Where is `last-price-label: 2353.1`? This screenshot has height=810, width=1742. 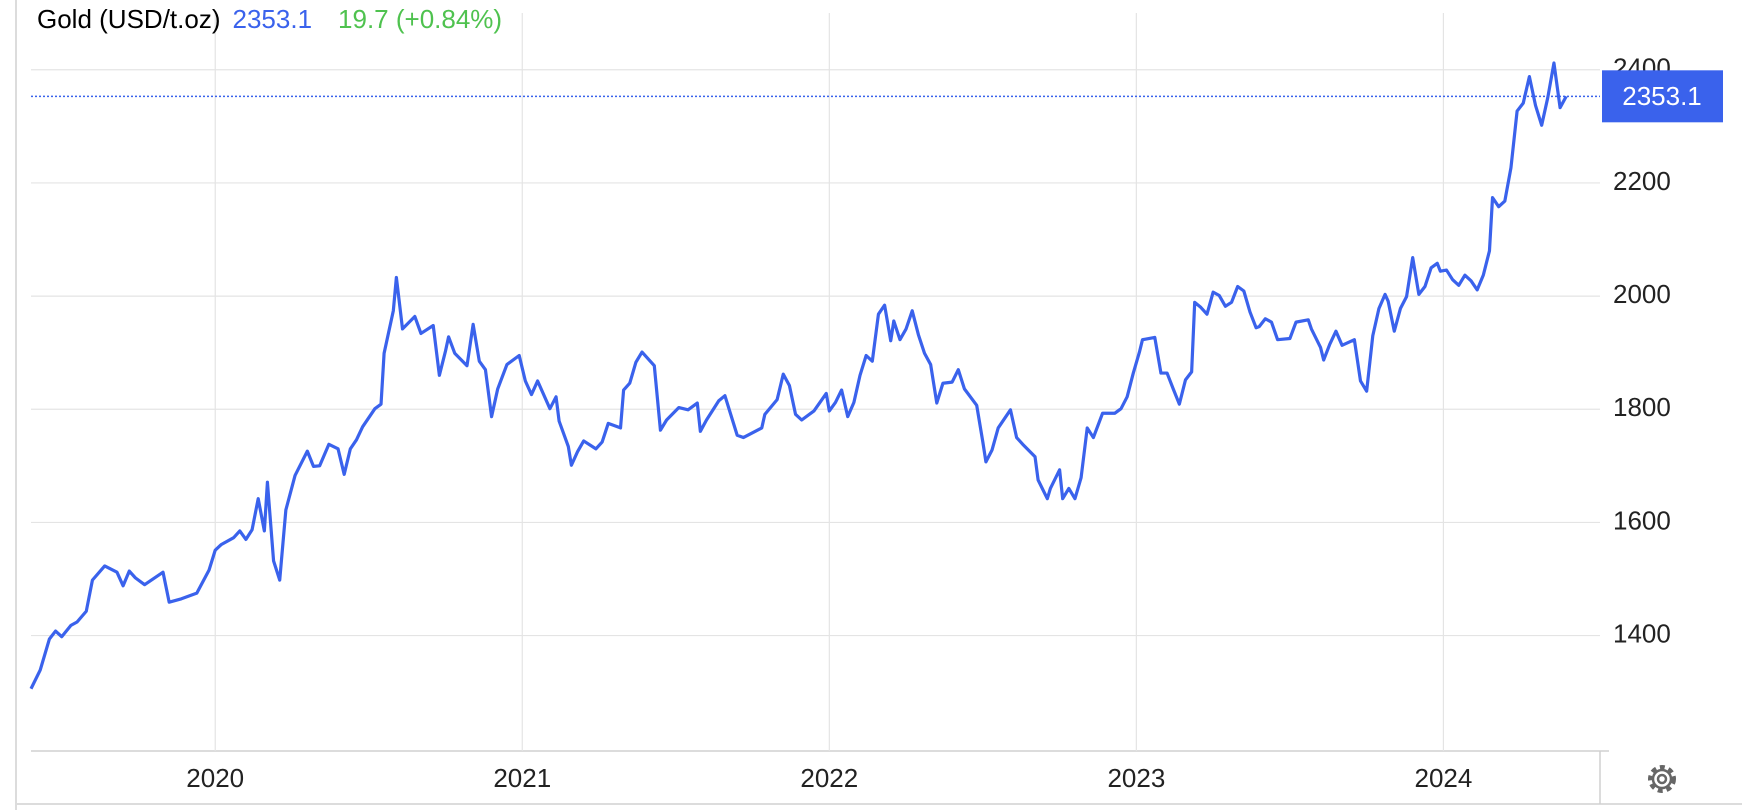
last-price-label: 2353.1 is located at coordinates (1662, 96).